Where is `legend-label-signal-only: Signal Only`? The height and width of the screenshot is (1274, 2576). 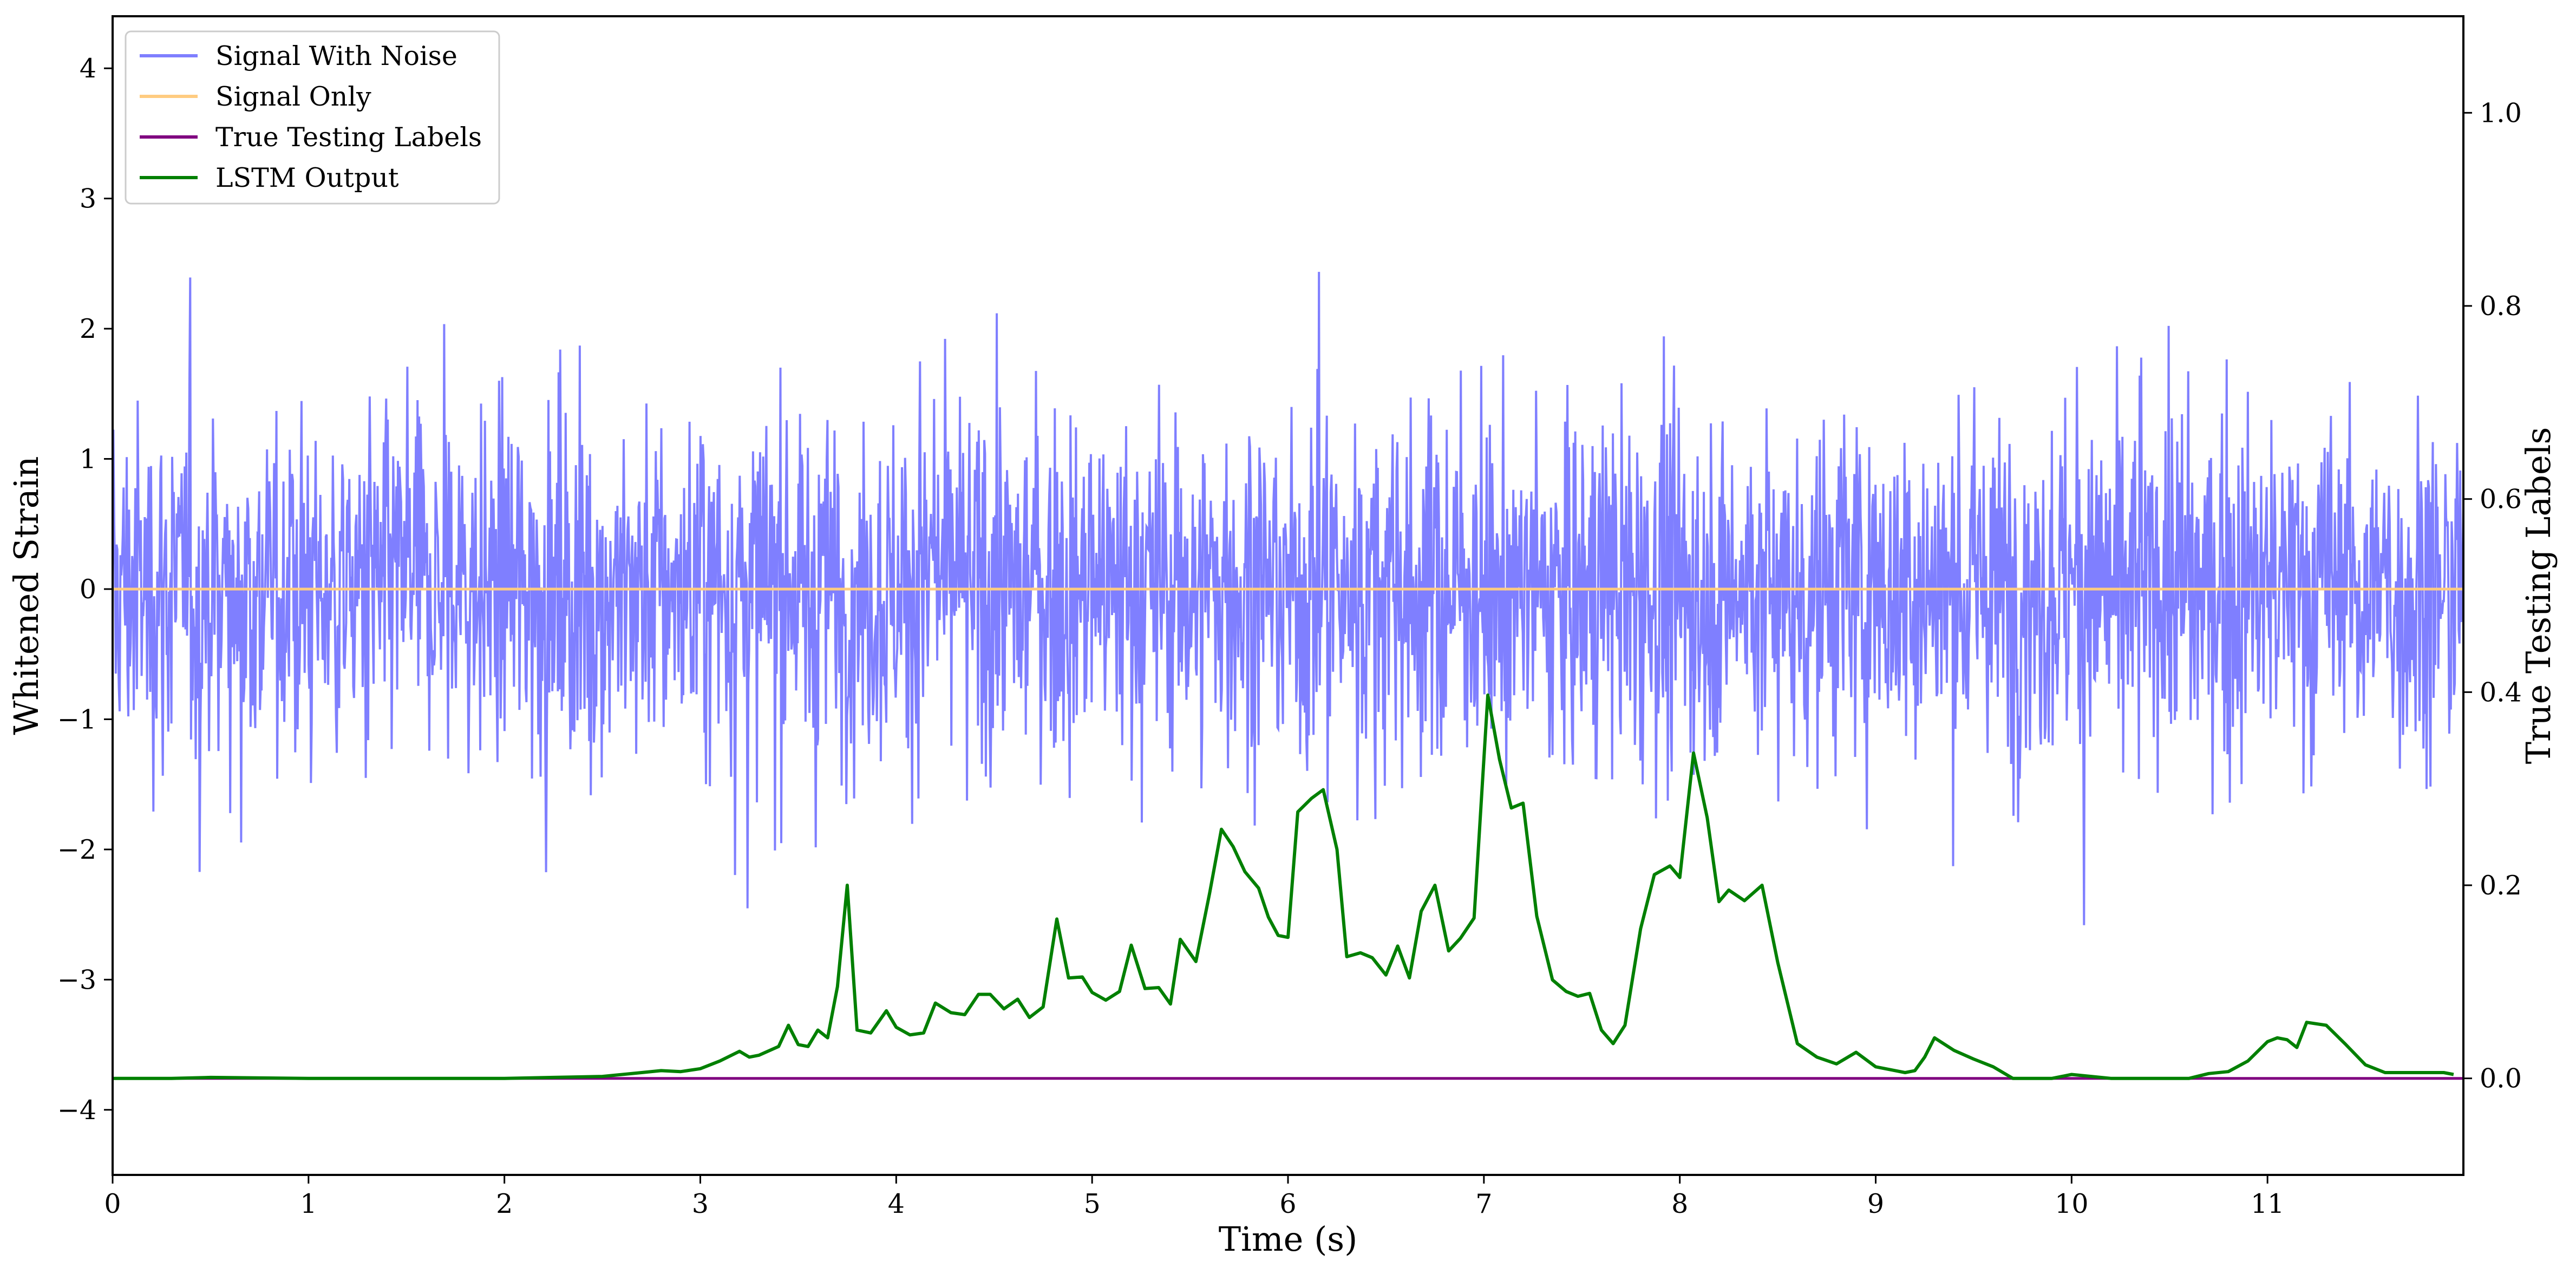 legend-label-signal-only: Signal Only is located at coordinates (293, 96).